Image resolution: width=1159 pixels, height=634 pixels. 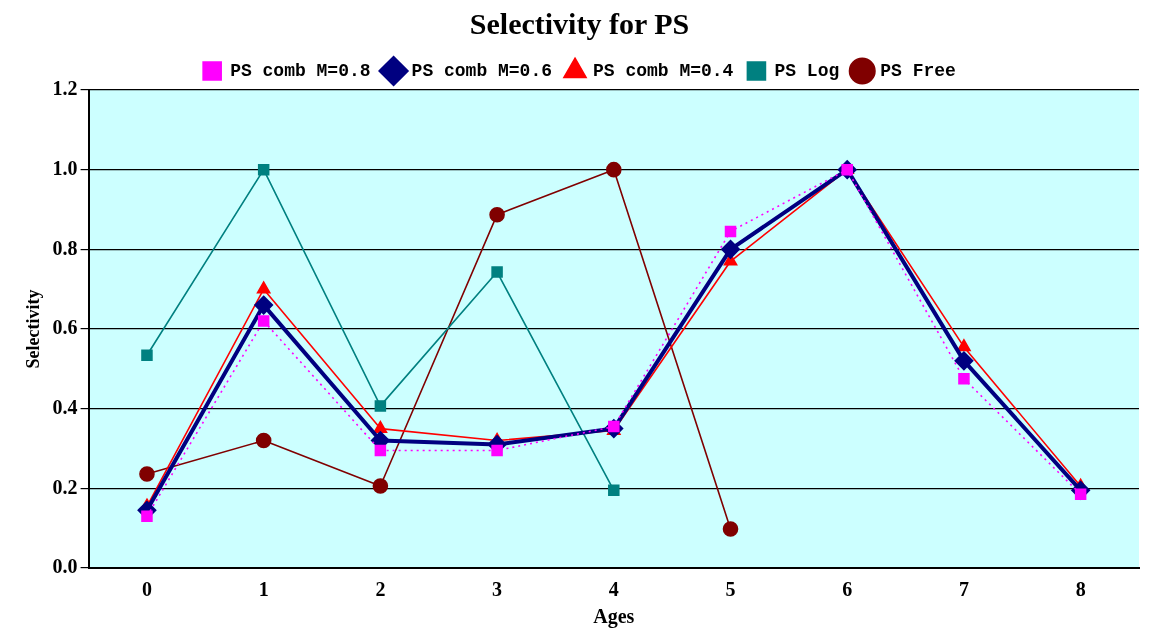 I want to click on y-tick-label: 0.2, so click(x=65, y=486).